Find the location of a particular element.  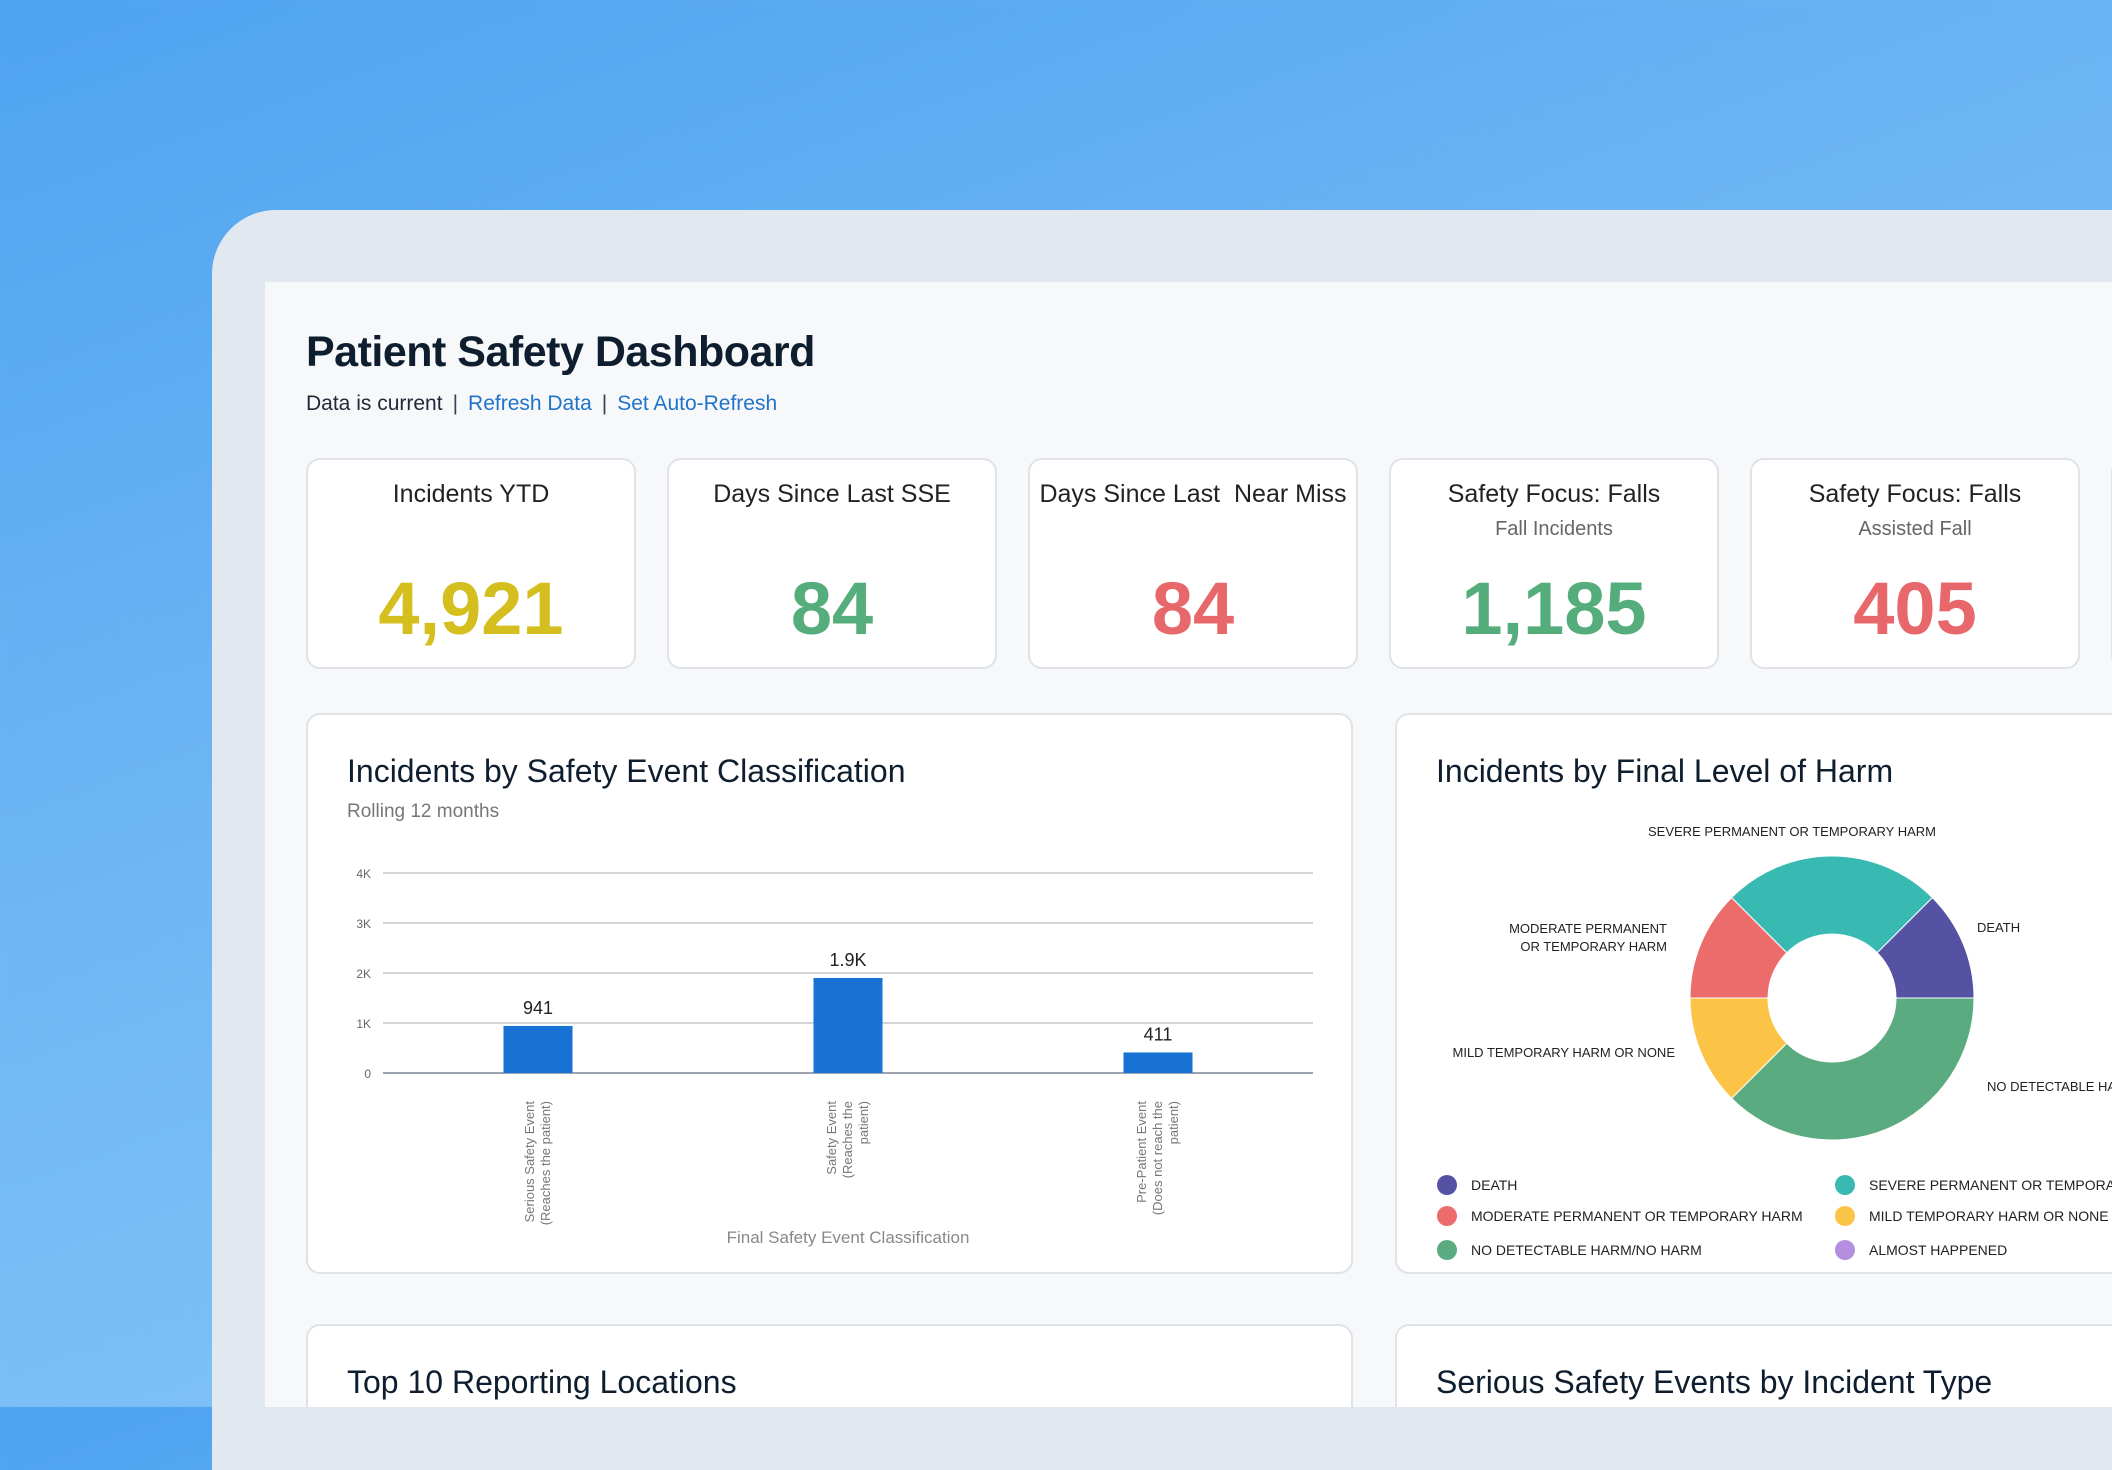

y-tick-label: 3K is located at coordinates (363, 924).